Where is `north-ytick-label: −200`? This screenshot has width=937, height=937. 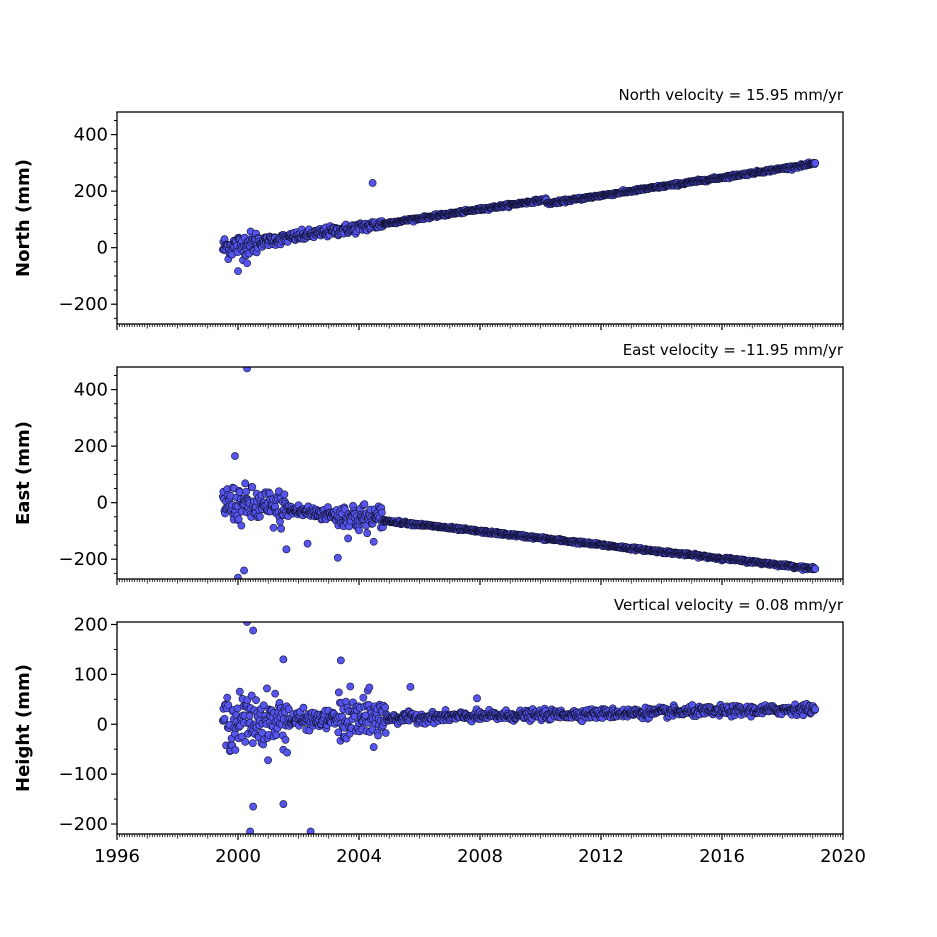 north-ytick-label: −200 is located at coordinates (83, 304).